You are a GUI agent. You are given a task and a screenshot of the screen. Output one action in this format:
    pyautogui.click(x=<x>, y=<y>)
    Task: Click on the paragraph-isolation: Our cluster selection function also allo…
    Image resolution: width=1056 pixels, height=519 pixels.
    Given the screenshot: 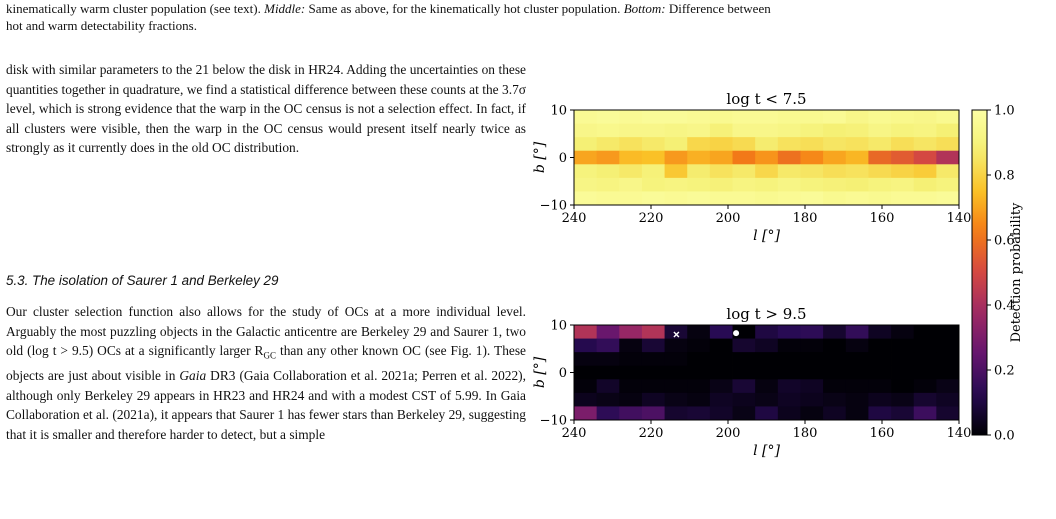 What is the action you would take?
    pyautogui.click(x=266, y=373)
    